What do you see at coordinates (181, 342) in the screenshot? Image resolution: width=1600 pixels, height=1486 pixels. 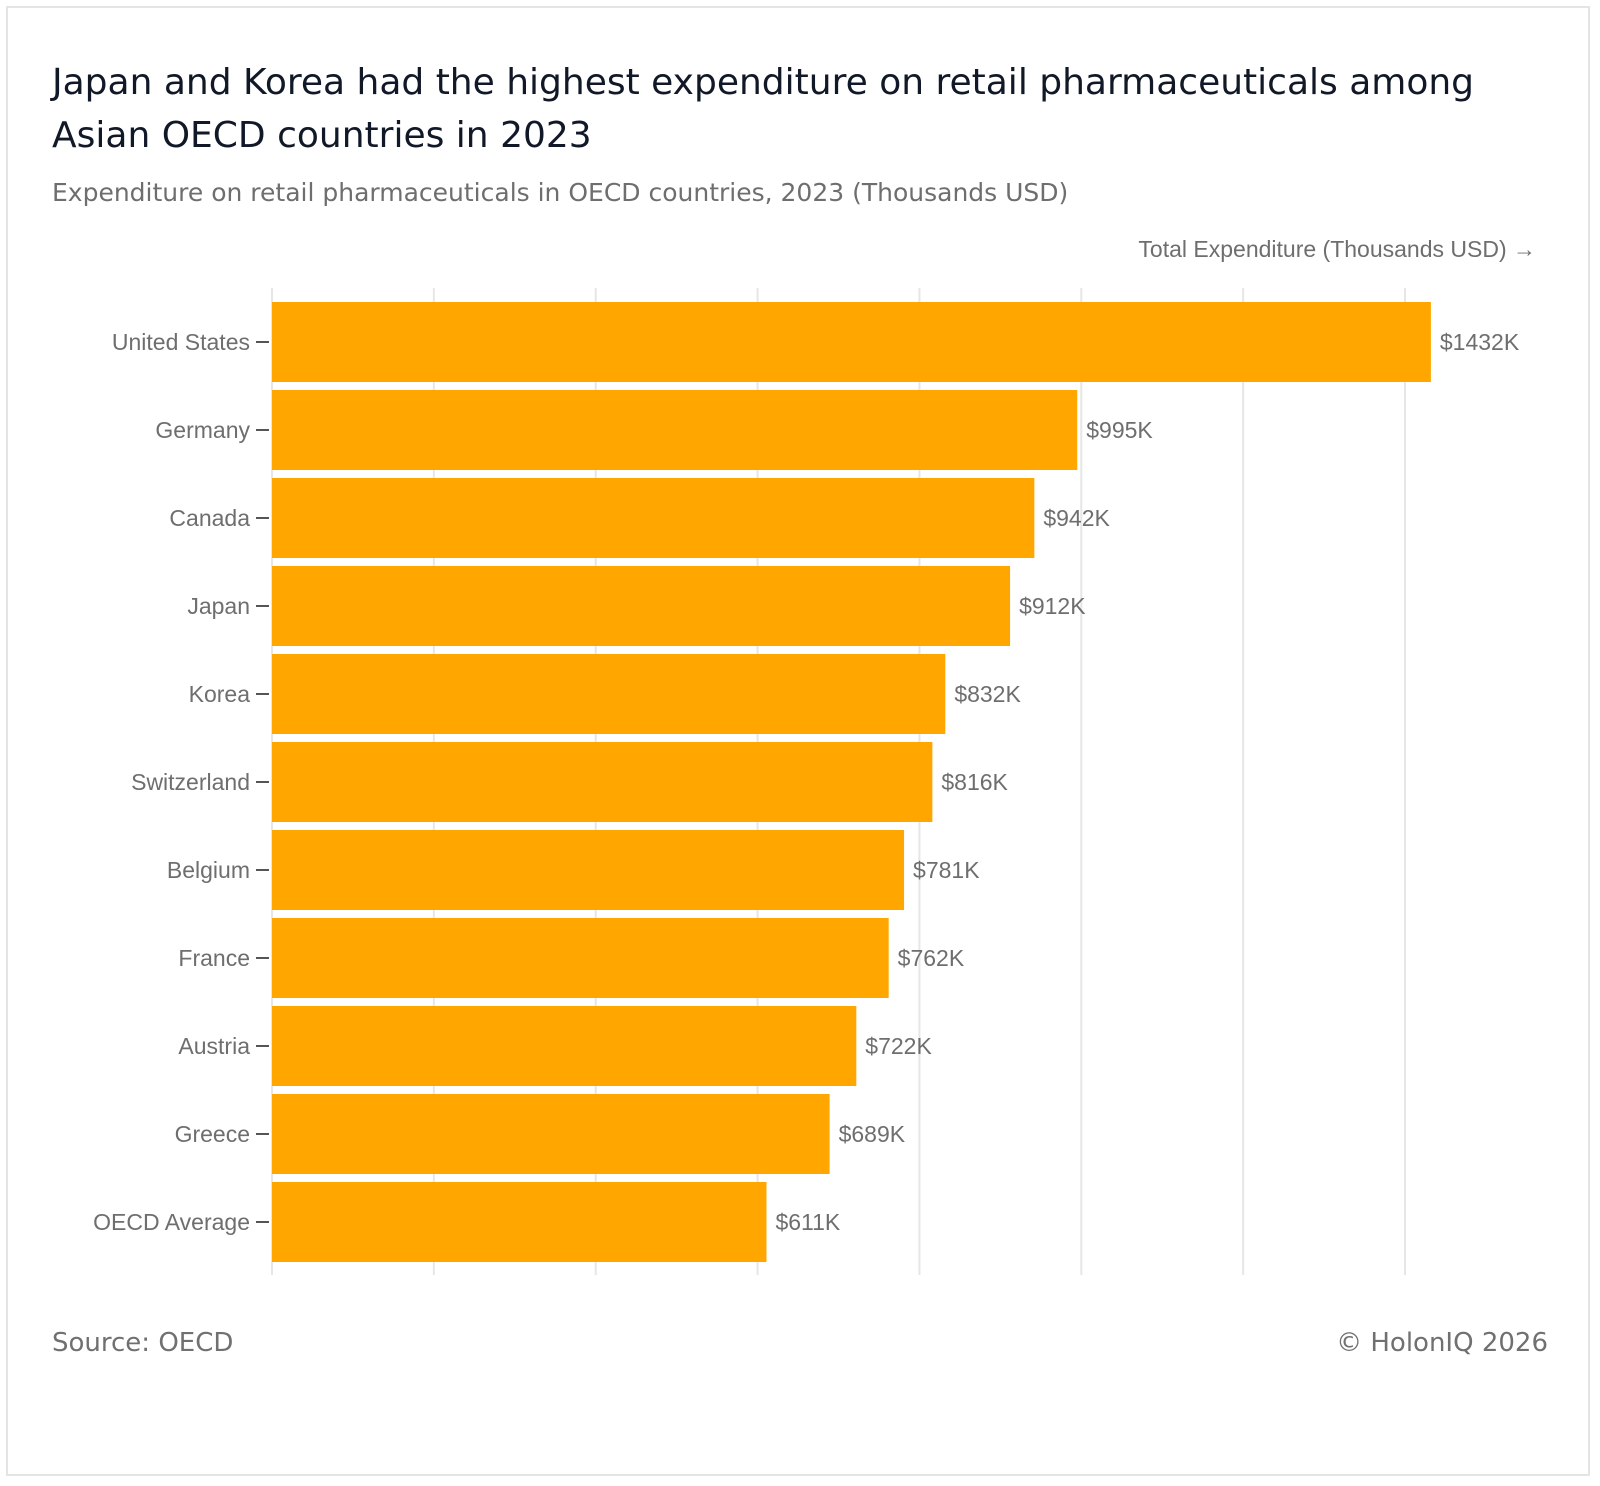 I see `category-label: United States` at bounding box center [181, 342].